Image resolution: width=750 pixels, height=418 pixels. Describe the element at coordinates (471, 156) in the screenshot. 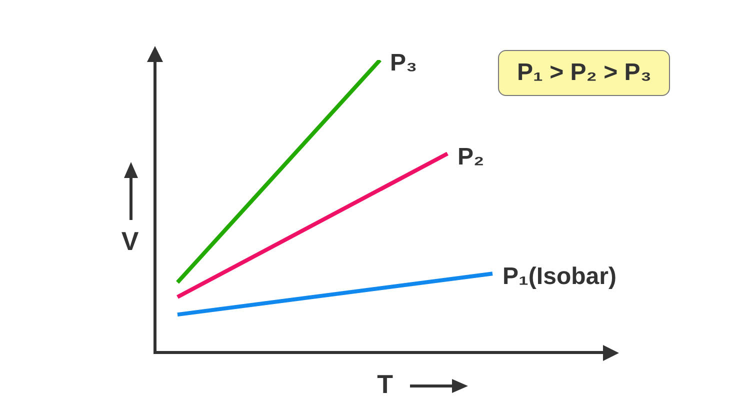

I see `series-label: P₂` at that location.